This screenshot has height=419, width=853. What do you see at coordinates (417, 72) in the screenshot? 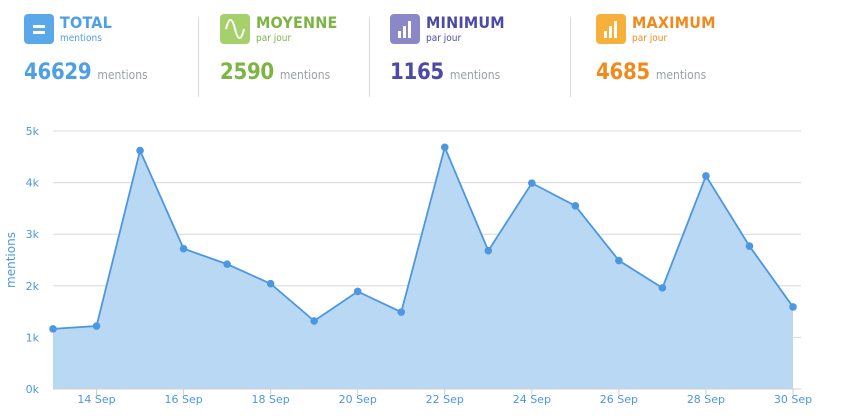
I see `stat-value: 1165` at bounding box center [417, 72].